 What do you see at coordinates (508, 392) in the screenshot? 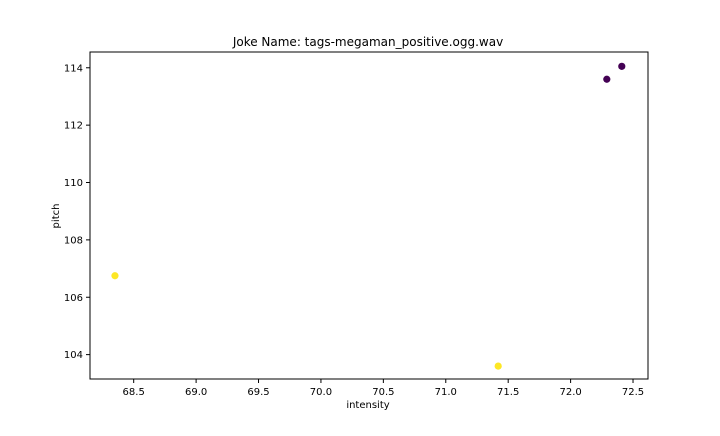
I see `x-tick-label: 71.5` at bounding box center [508, 392].